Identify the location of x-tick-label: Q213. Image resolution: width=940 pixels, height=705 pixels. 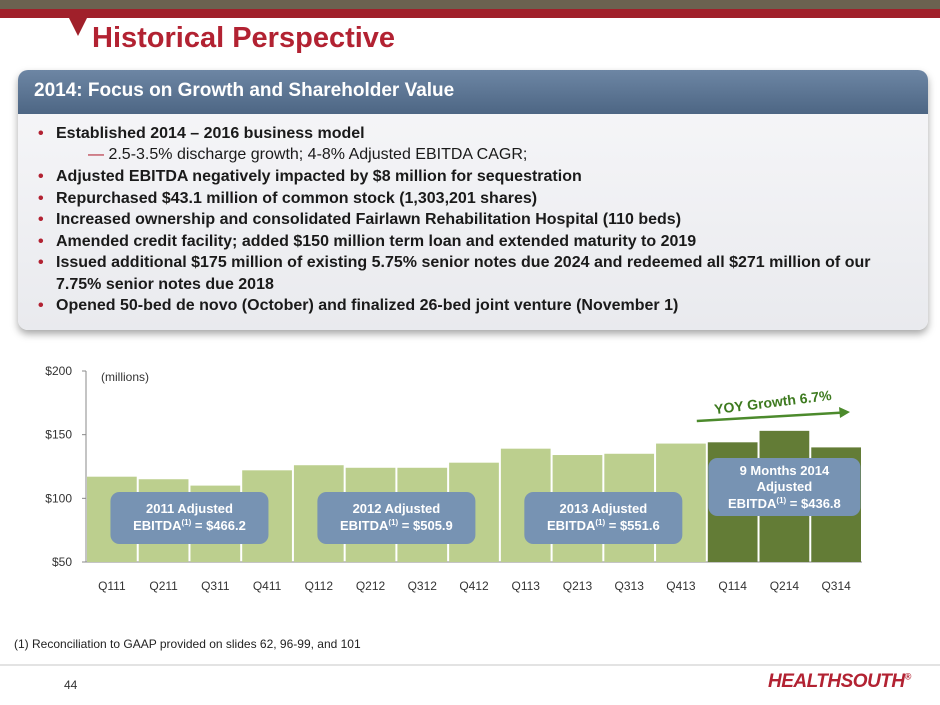
(578, 586).